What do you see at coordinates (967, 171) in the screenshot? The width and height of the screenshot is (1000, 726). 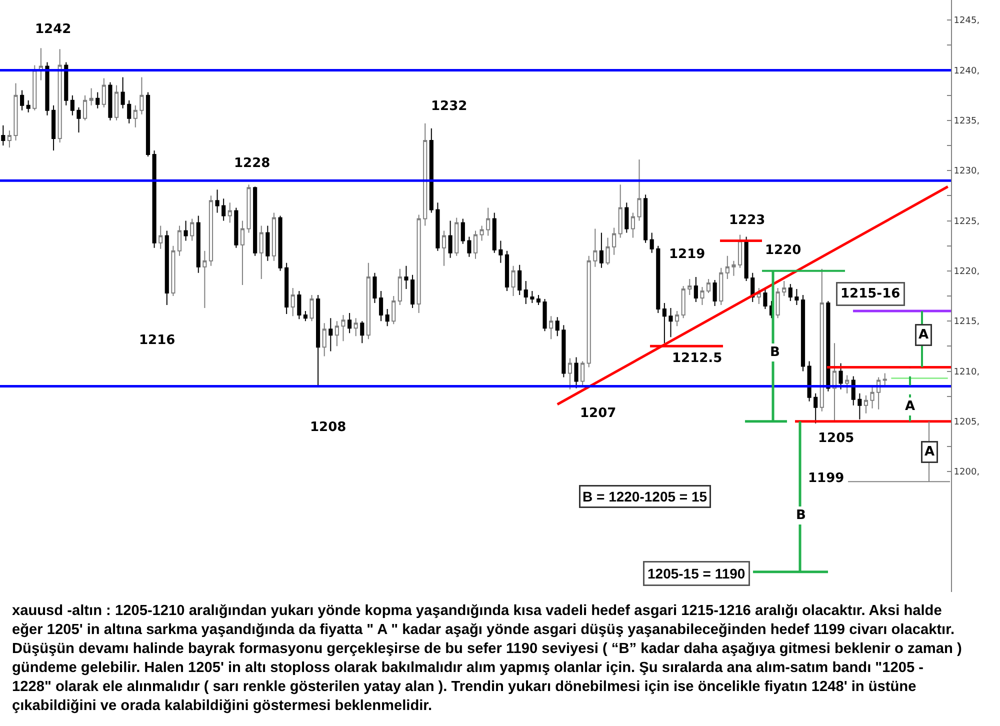 I see `y-tick-label: 1230,` at bounding box center [967, 171].